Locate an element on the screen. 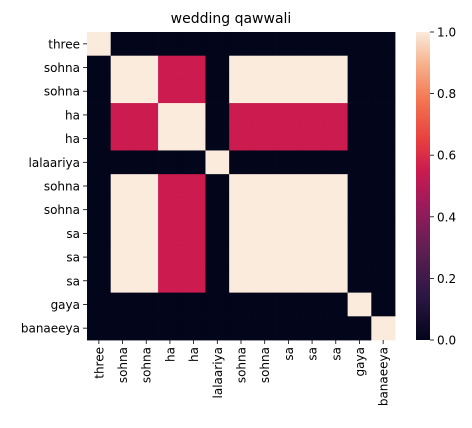 Image resolution: width=472 pixels, height=428 pixels. column-label: banaeeya is located at coordinates (384, 376).